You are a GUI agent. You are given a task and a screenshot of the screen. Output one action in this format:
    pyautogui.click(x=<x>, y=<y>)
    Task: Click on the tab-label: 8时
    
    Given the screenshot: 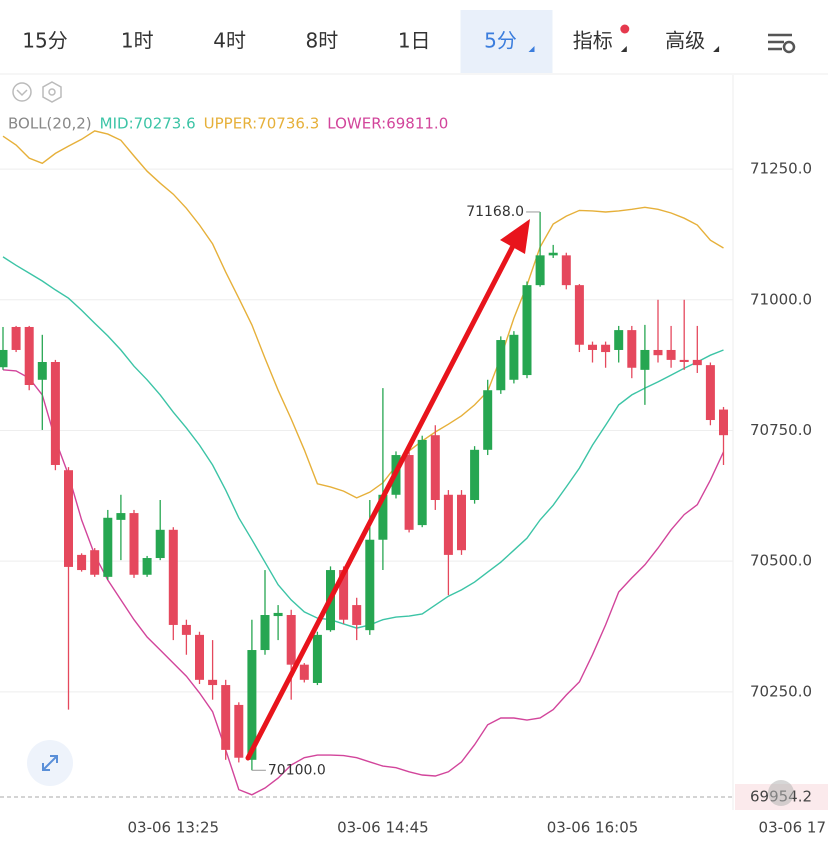 What is the action you would take?
    pyautogui.click(x=322, y=41)
    